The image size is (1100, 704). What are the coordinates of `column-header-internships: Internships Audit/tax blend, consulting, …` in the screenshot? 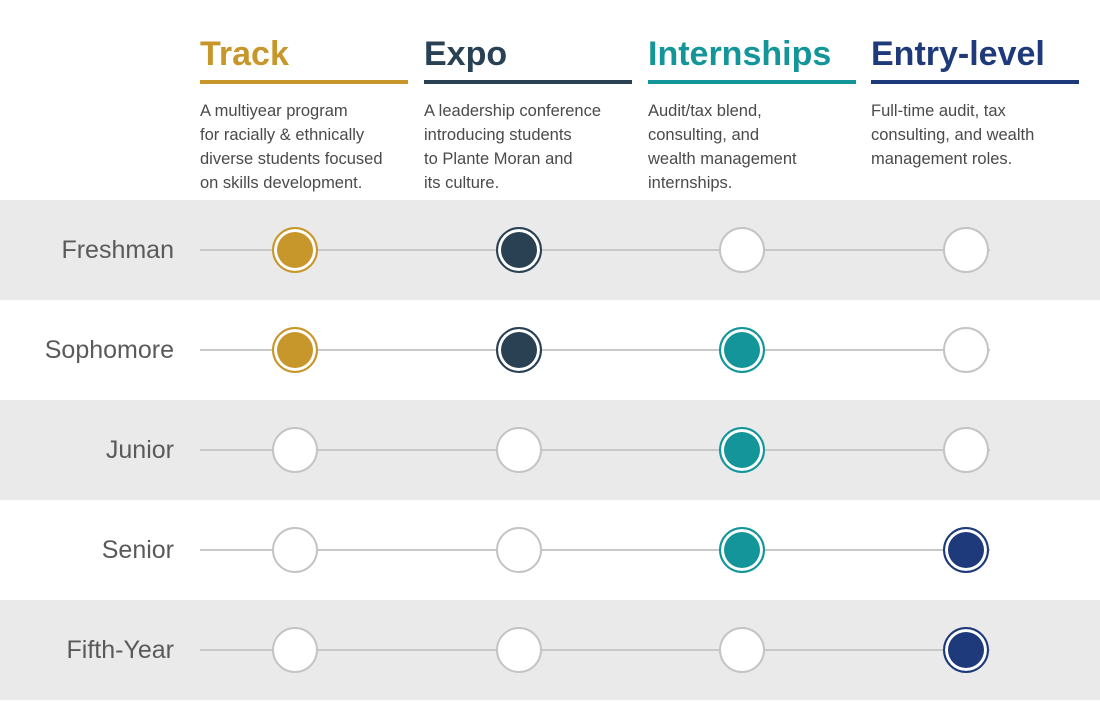 It's located at (752, 112).